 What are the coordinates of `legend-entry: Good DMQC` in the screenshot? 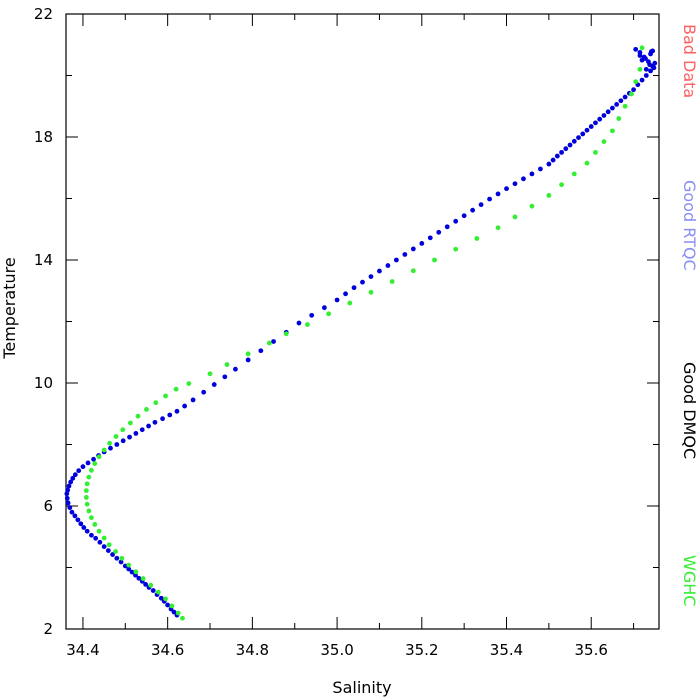 It's located at (689, 410).